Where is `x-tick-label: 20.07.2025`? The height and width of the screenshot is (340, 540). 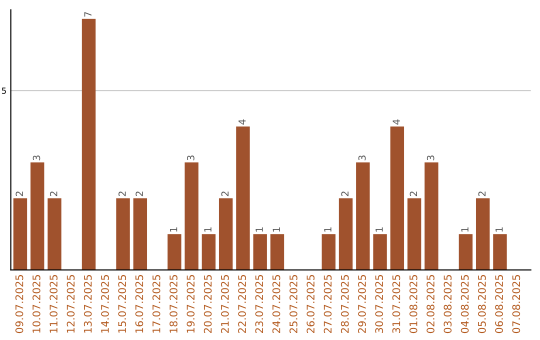
x-tick-label: 20.07.2025 is located at coordinates (208, 304).